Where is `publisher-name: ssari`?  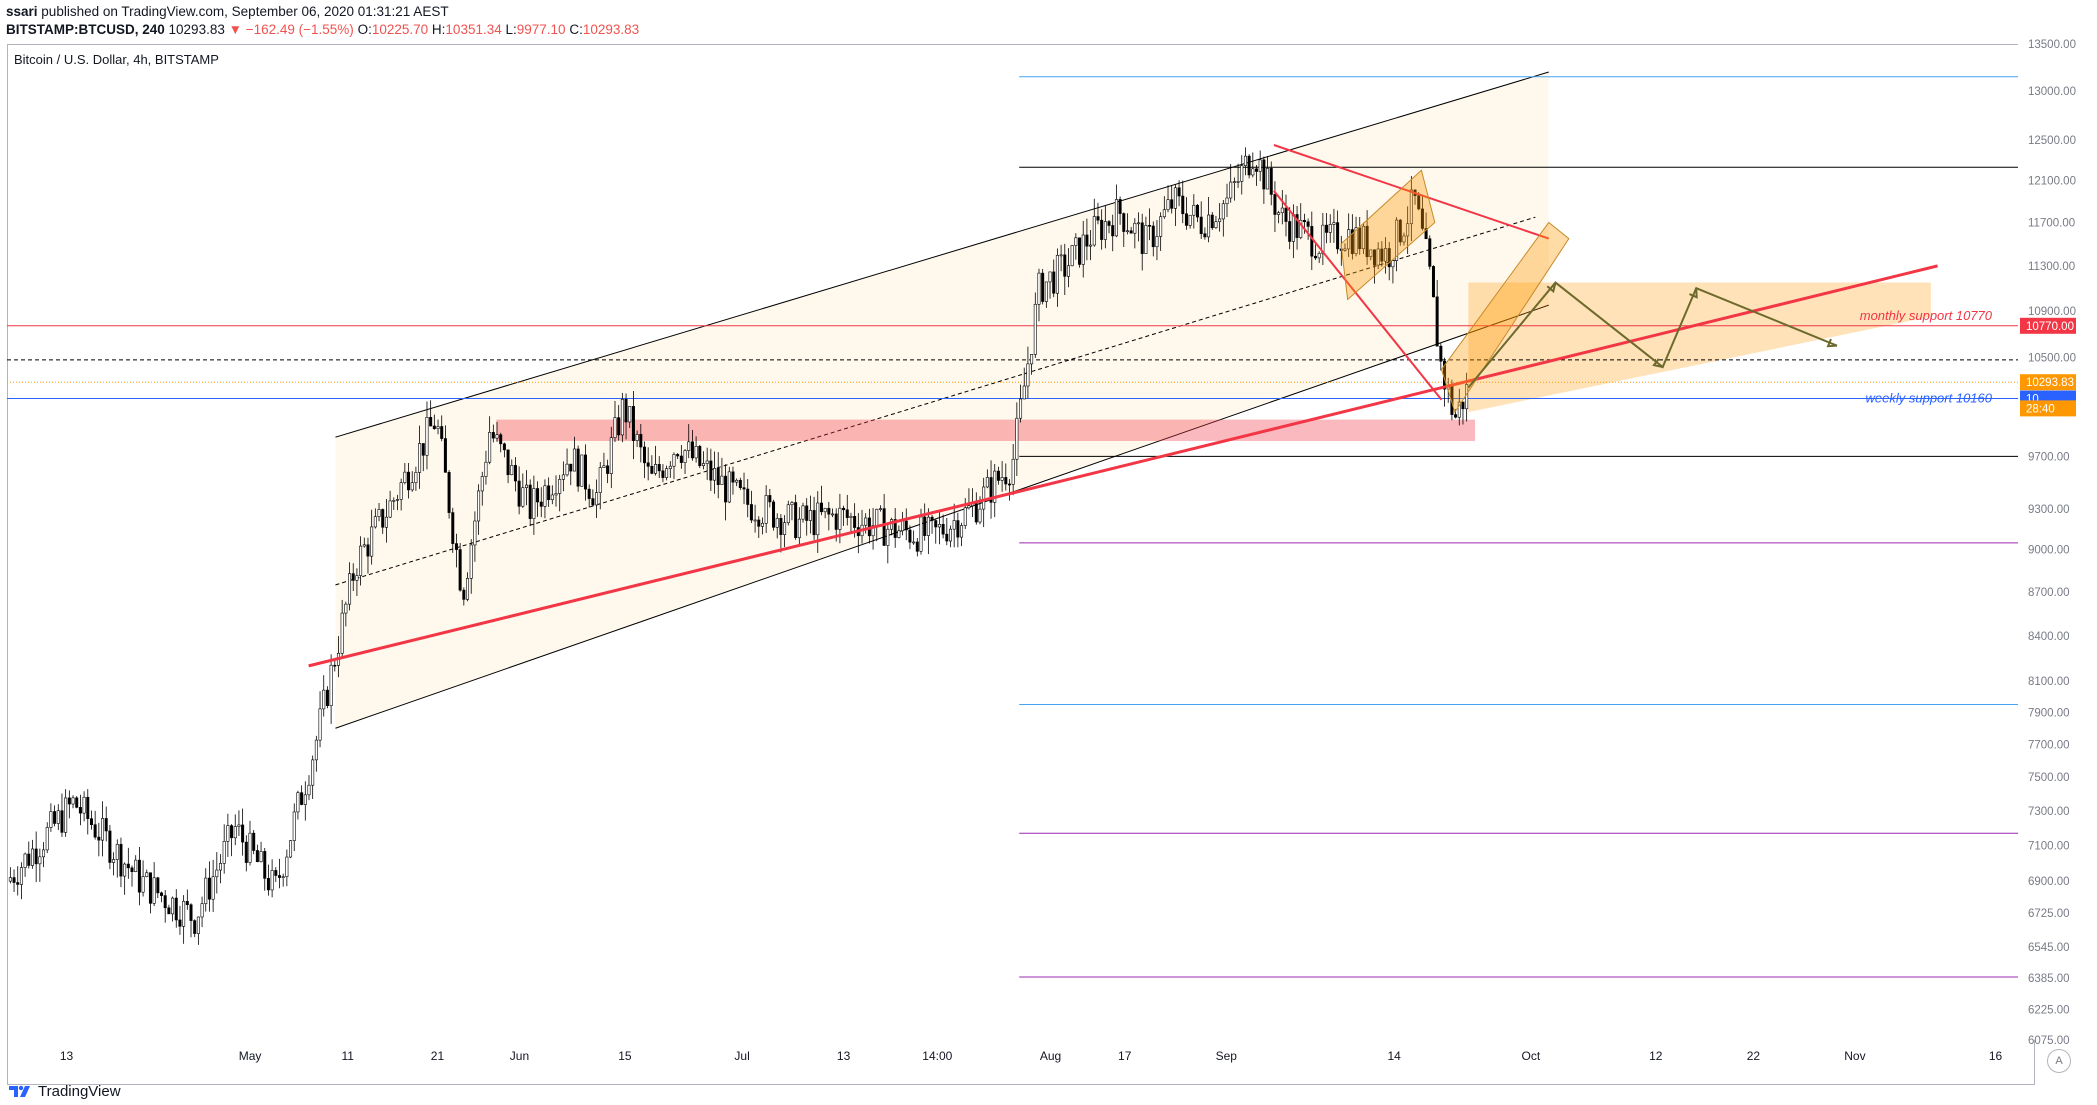
publisher-name: ssari is located at coordinates (22, 11).